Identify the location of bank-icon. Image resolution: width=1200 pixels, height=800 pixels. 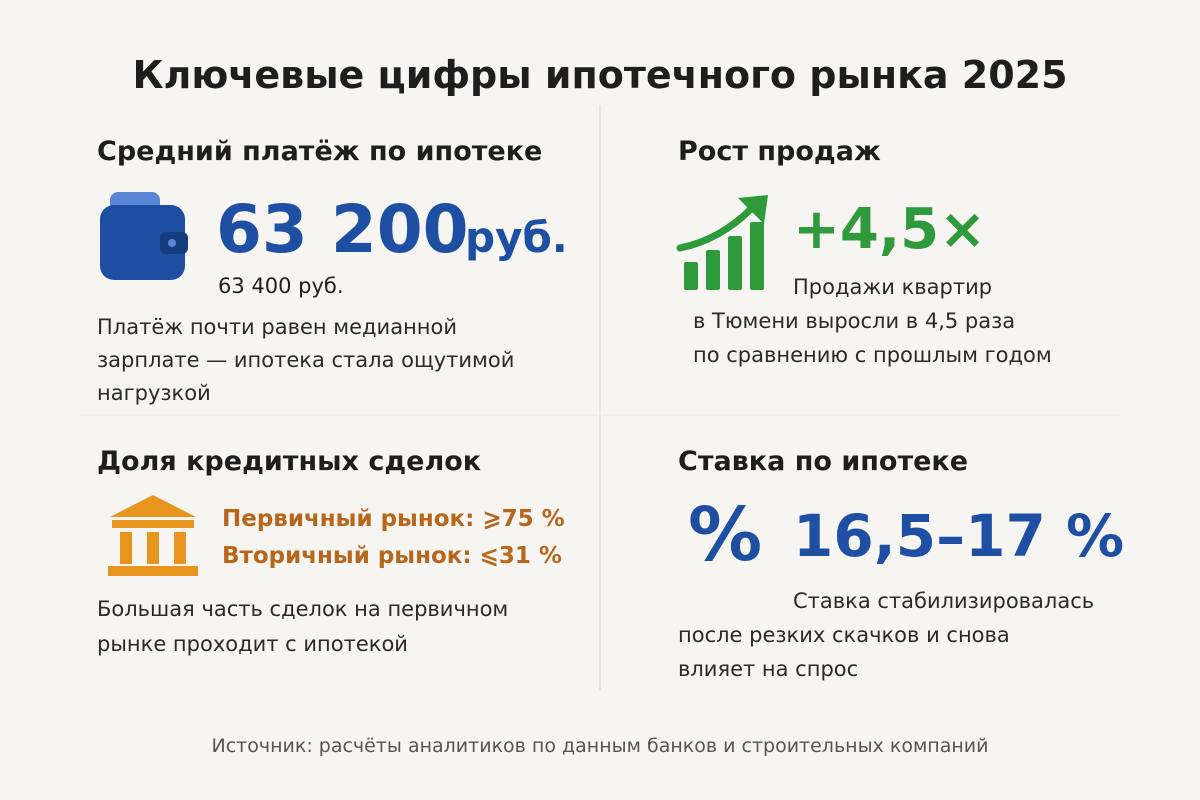
(153, 535).